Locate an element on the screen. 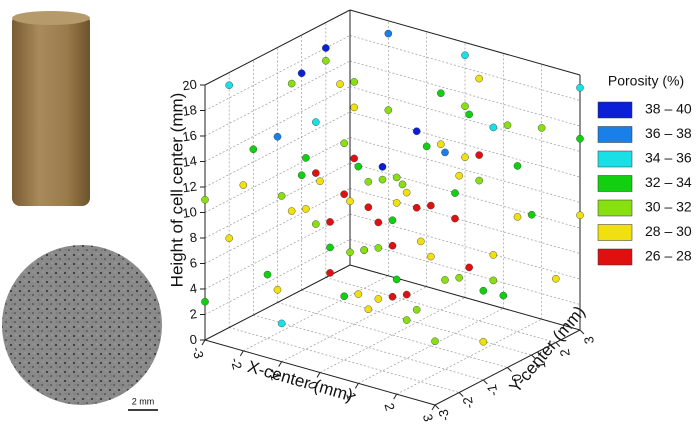 The width and height of the screenshot is (700, 427). y-tick-label: -1 is located at coordinates (492, 390).